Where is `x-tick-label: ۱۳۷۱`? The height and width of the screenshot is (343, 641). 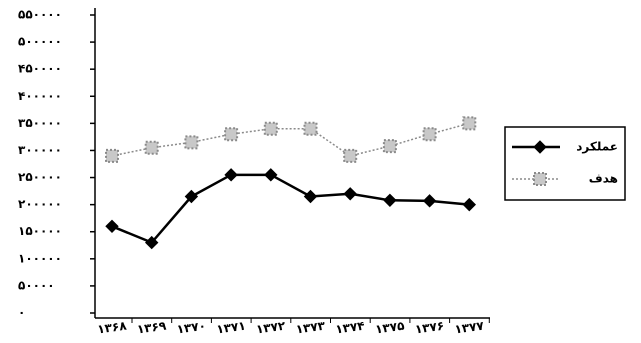
x-tick-label: ۱۳۷۱ is located at coordinates (231, 328).